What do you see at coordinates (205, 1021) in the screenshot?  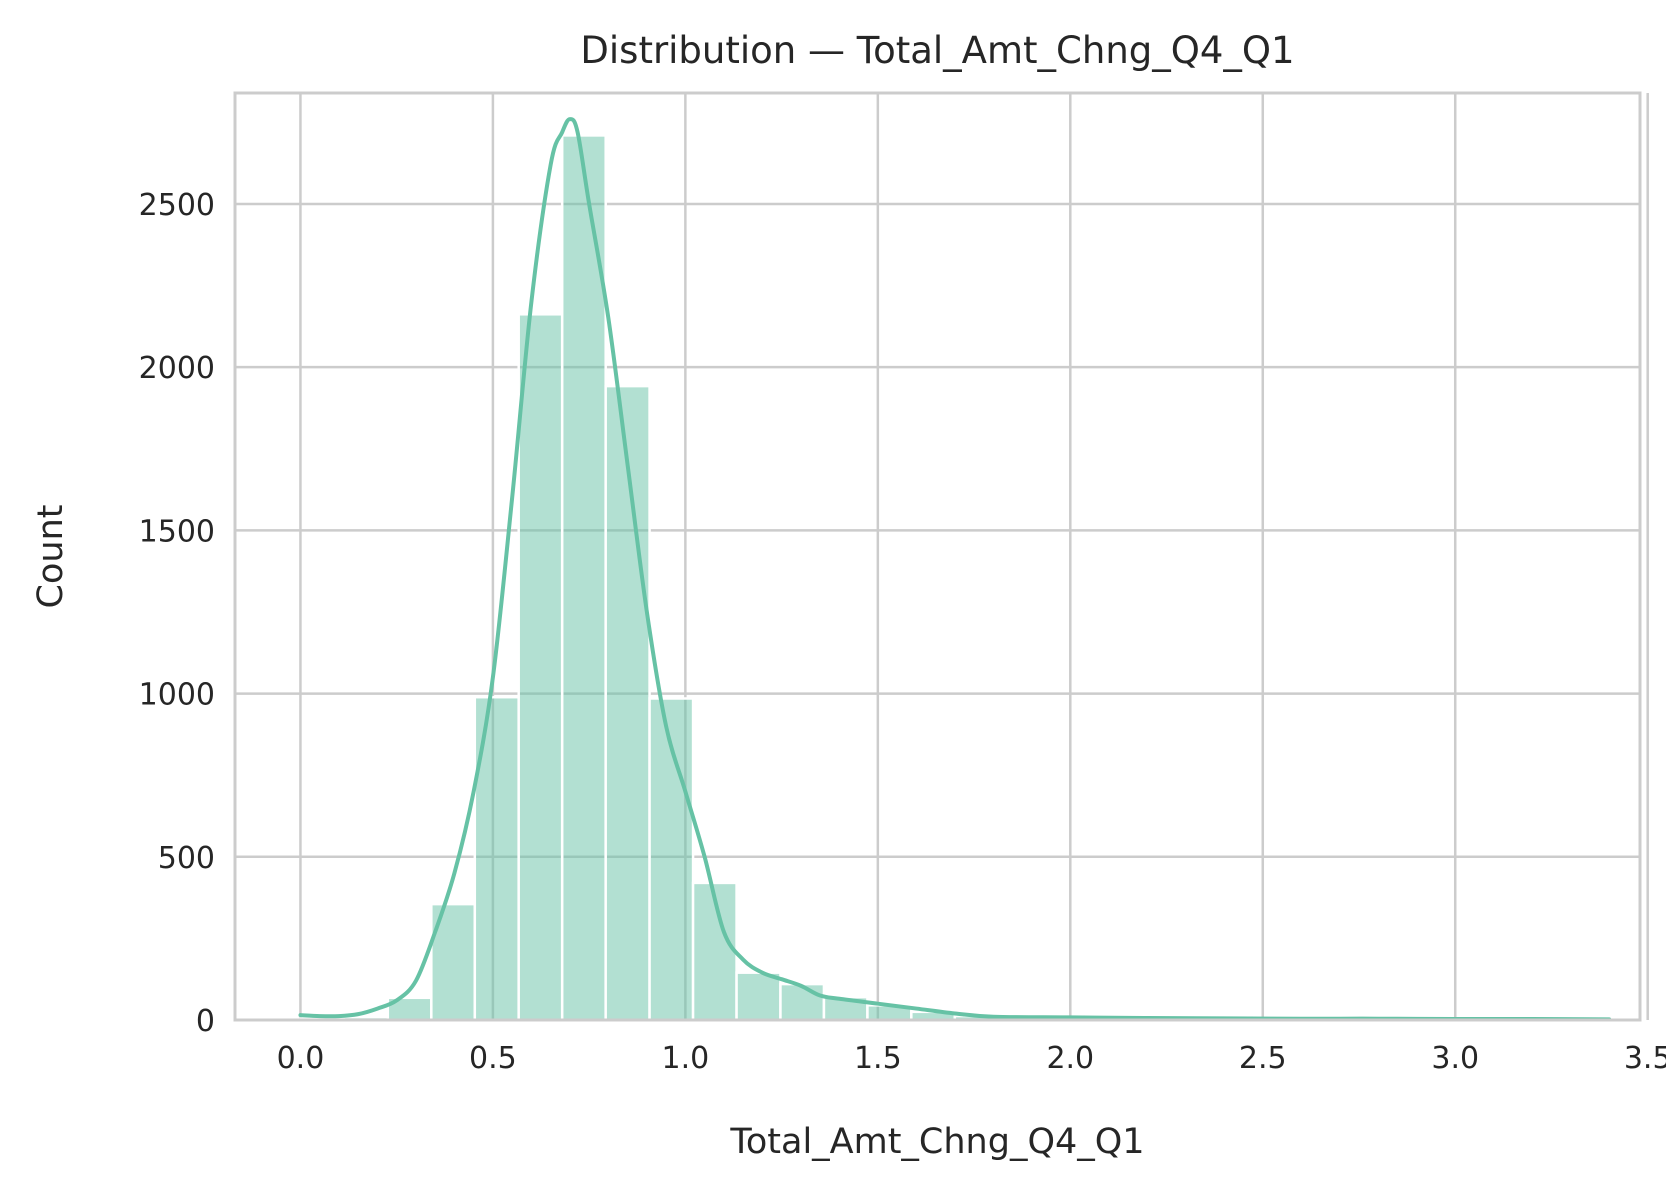 I see `y-tick-label: 0` at bounding box center [205, 1021].